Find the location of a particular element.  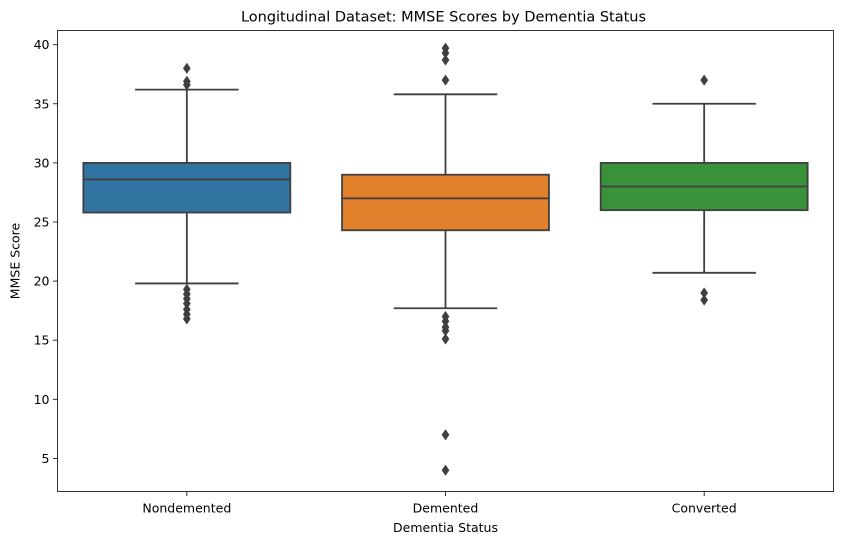

y-tick-label-25: 25 is located at coordinates (42, 221).